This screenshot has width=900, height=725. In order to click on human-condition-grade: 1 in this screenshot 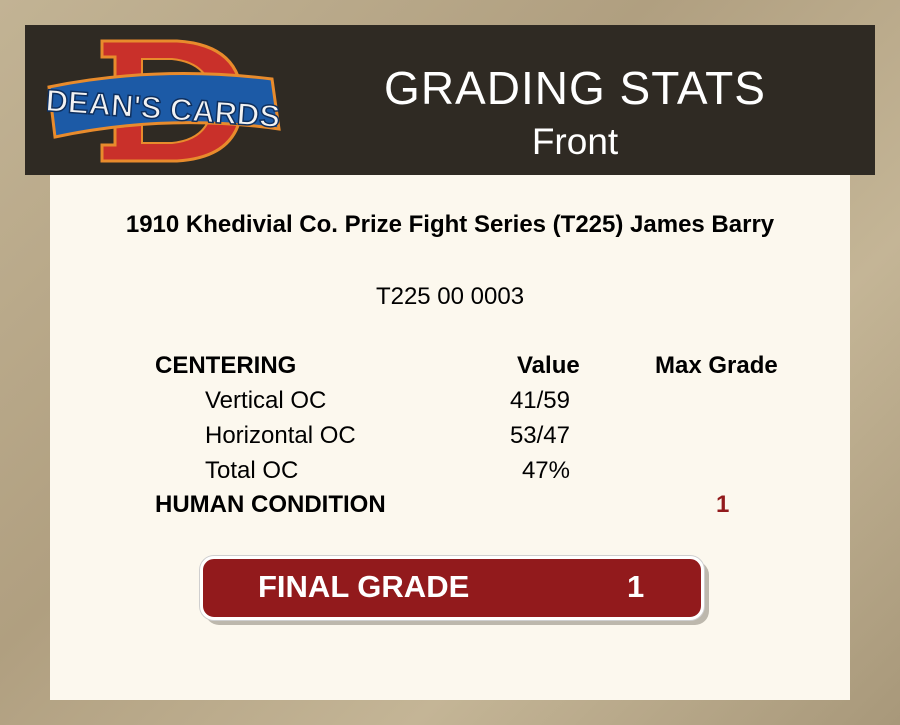, I will do `click(723, 504)`.